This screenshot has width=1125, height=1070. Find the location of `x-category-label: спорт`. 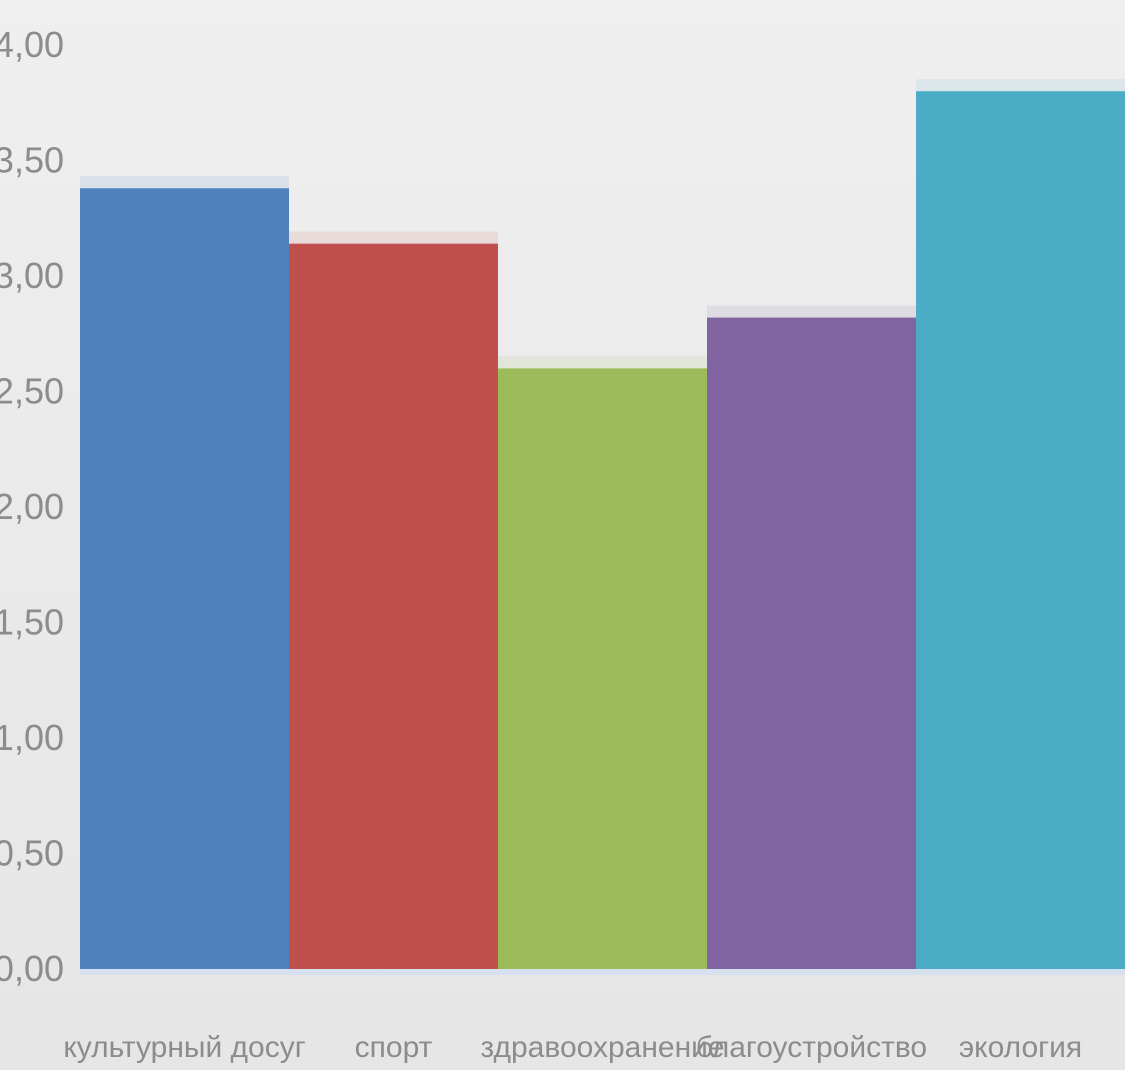

x-category-label: спорт is located at coordinates (394, 1047).